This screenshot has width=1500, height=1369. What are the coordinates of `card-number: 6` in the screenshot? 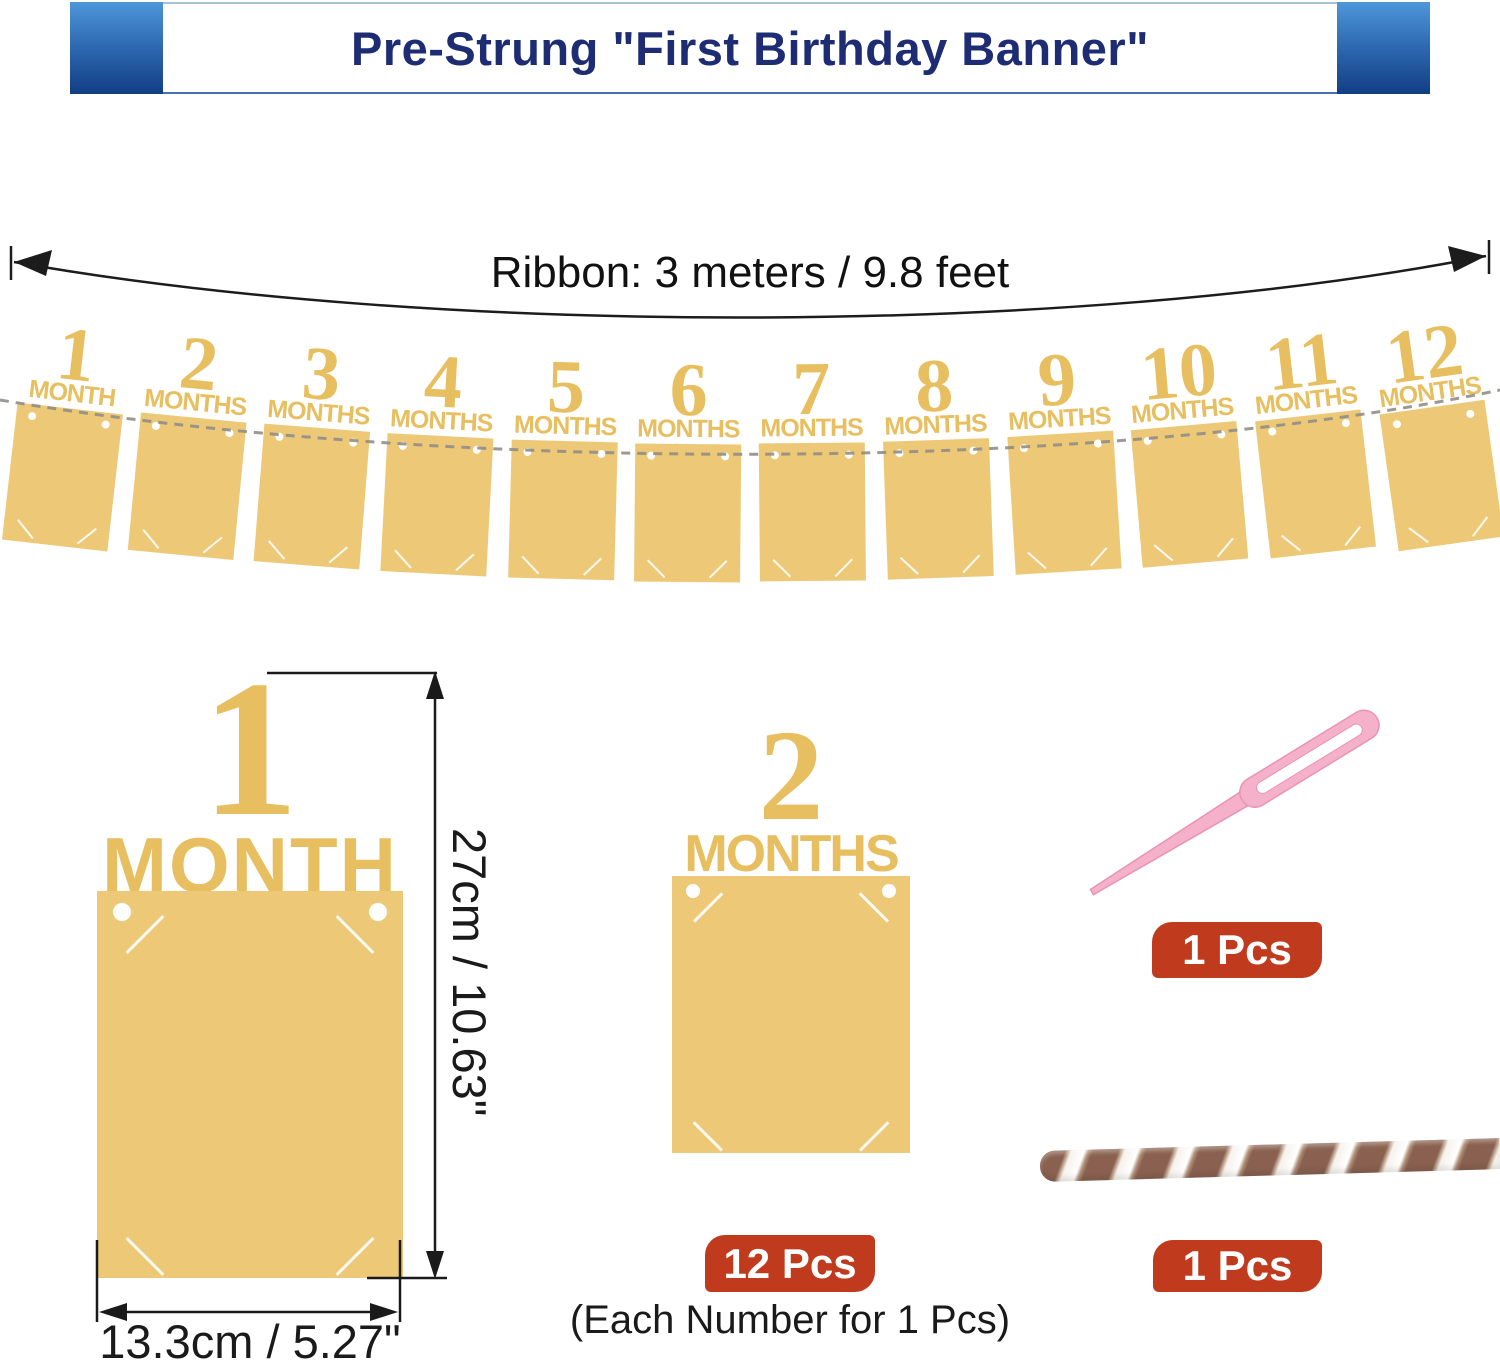 It's located at (689, 390).